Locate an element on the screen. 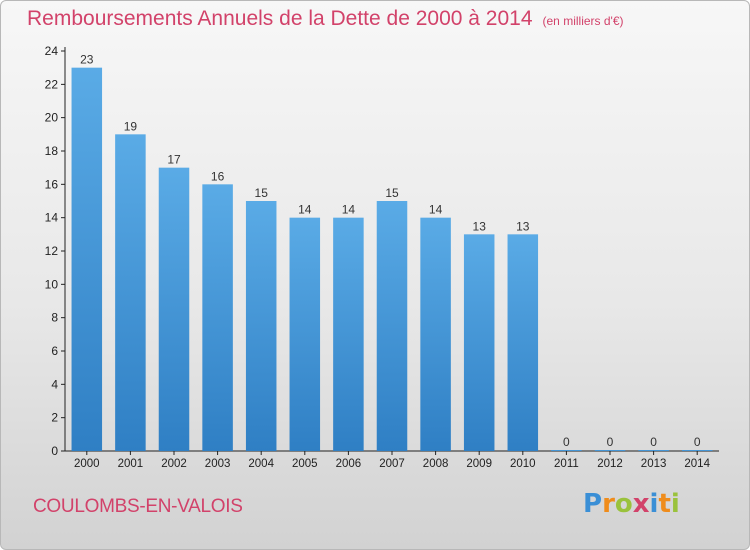  y-tick-label: 22 is located at coordinates (52, 84).